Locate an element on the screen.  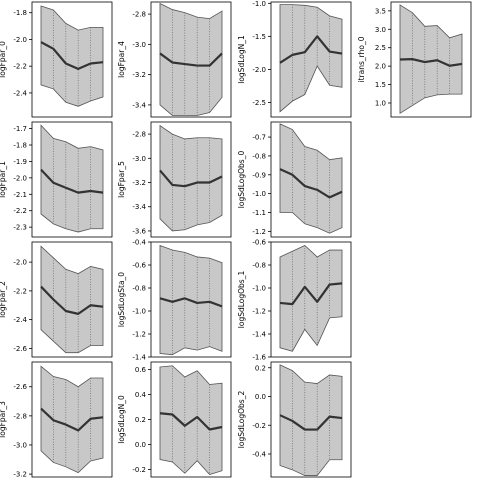
y-tick-label: -0.9 is located at coordinates (259, 175).